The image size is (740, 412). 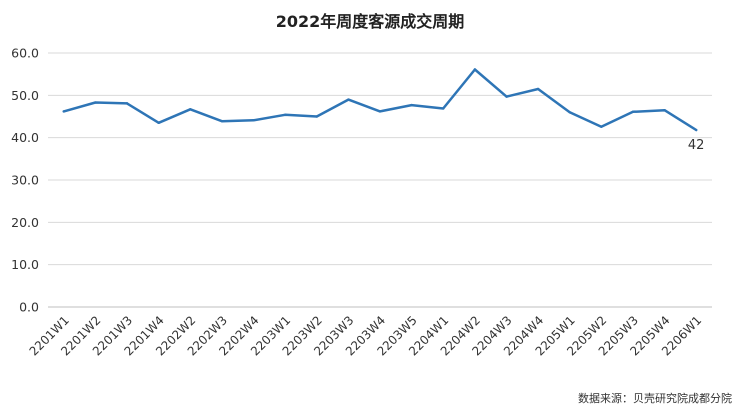 I want to click on y-tick-label: 40.0, so click(x=25, y=137).